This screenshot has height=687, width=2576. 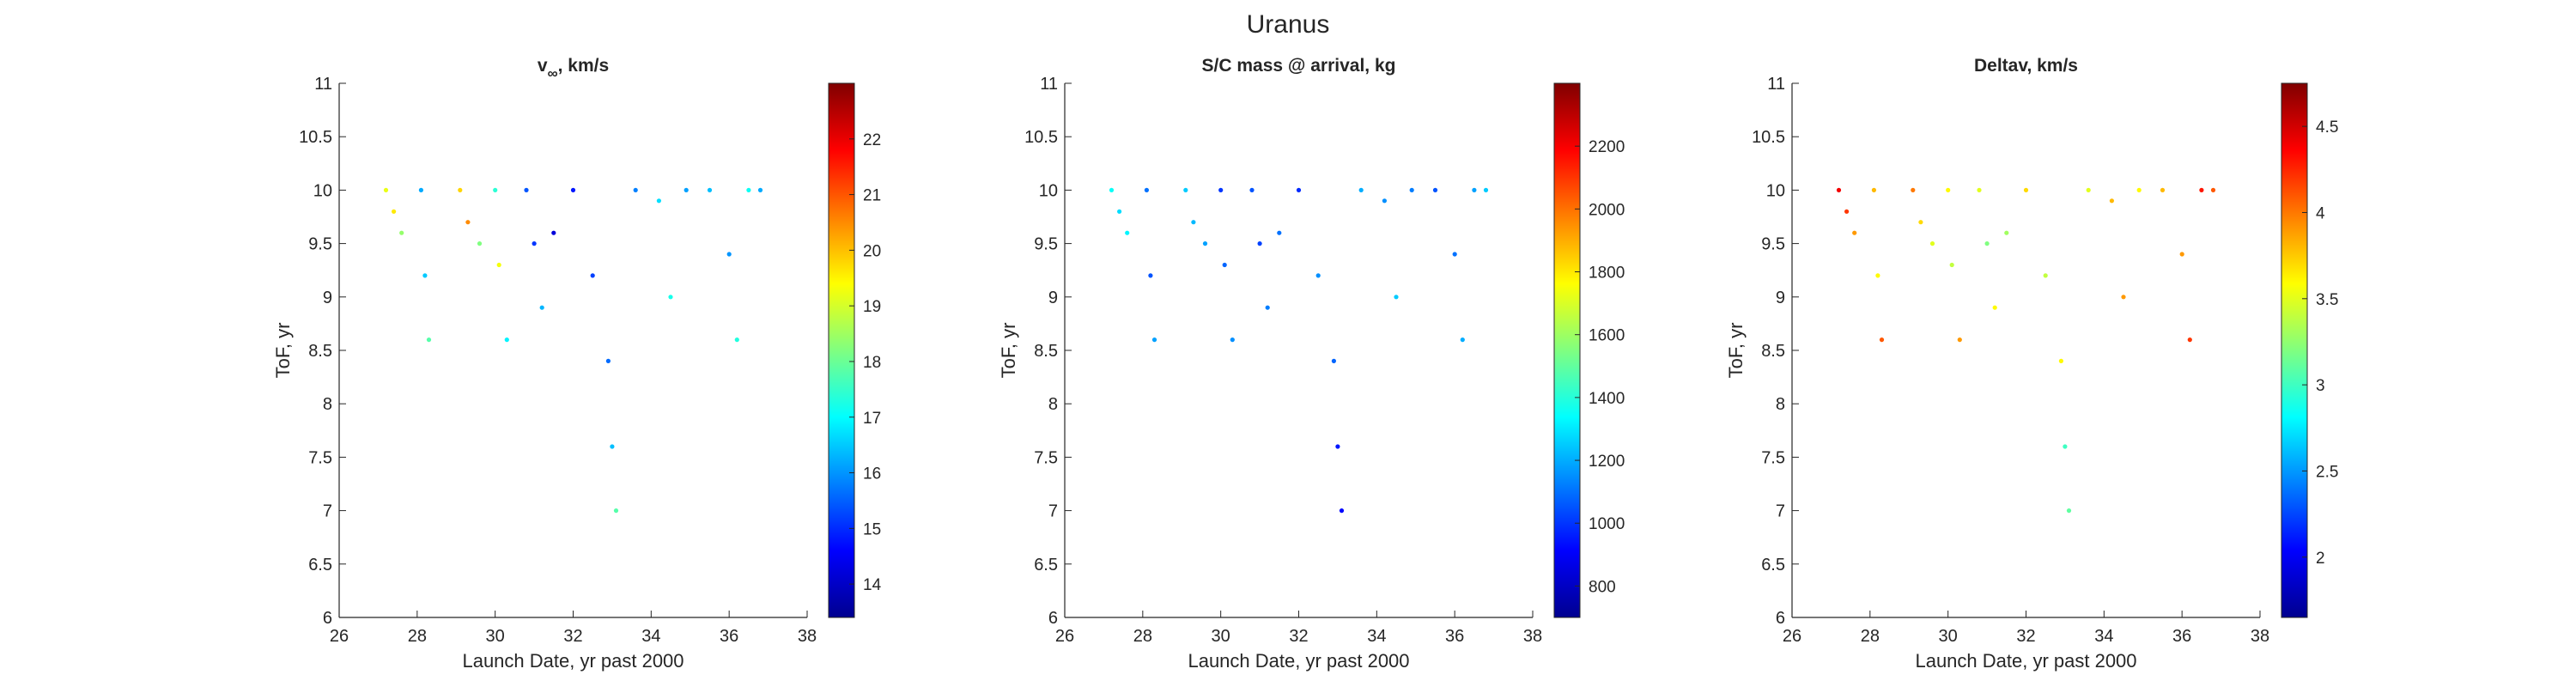 What do you see at coordinates (2320, 386) in the screenshot?
I see `colorbar-tick-label: 3` at bounding box center [2320, 386].